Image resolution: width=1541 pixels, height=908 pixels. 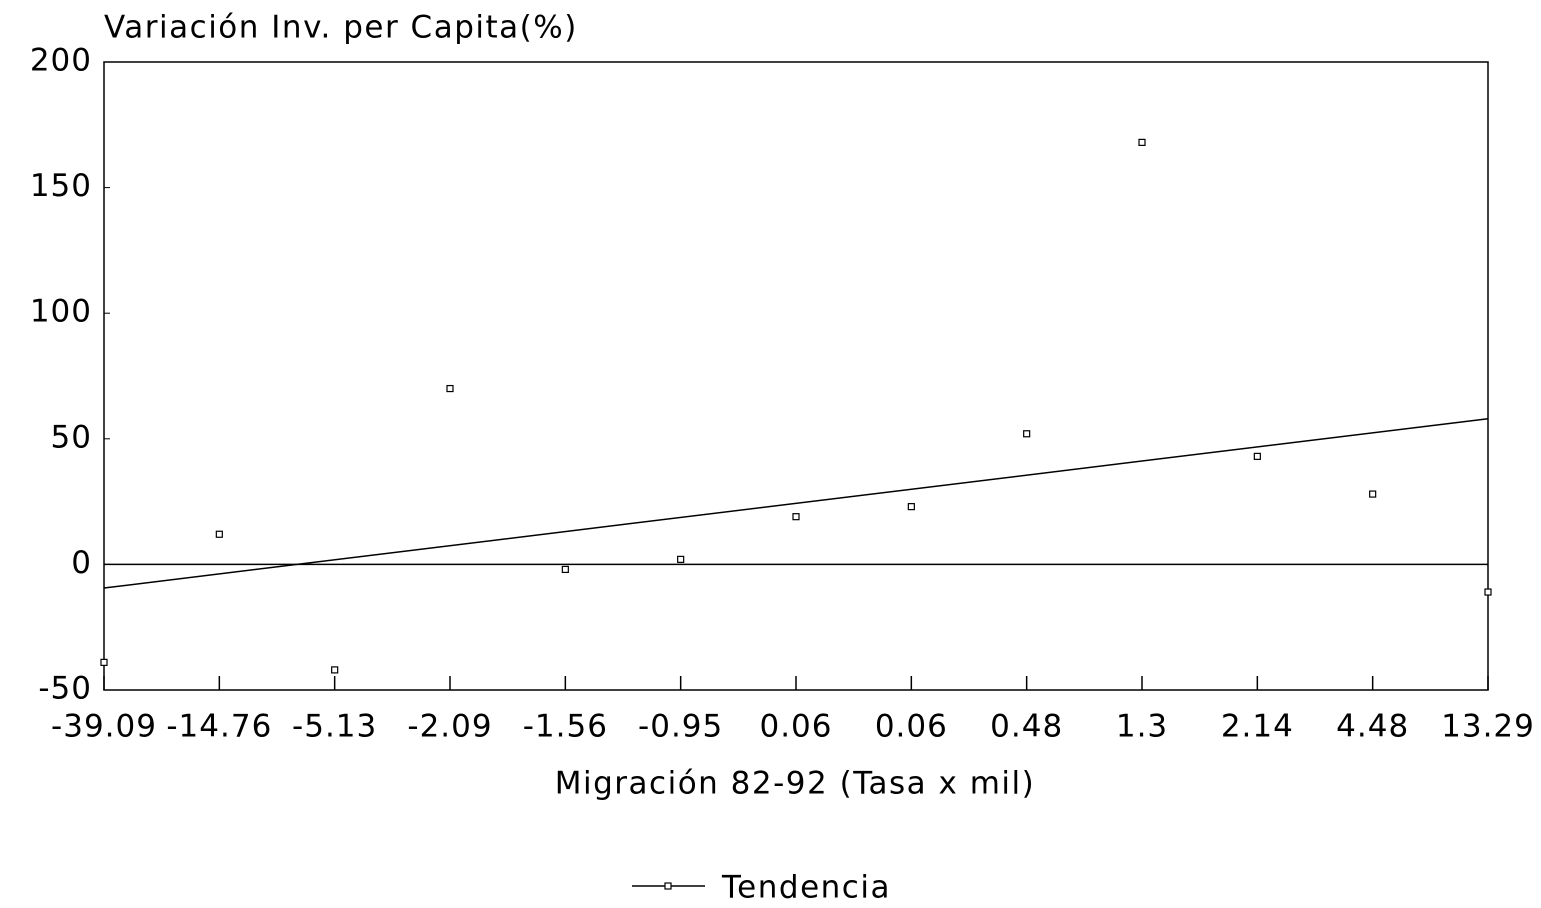 What do you see at coordinates (61, 61) in the screenshot?
I see `y-tick-label: 200` at bounding box center [61, 61].